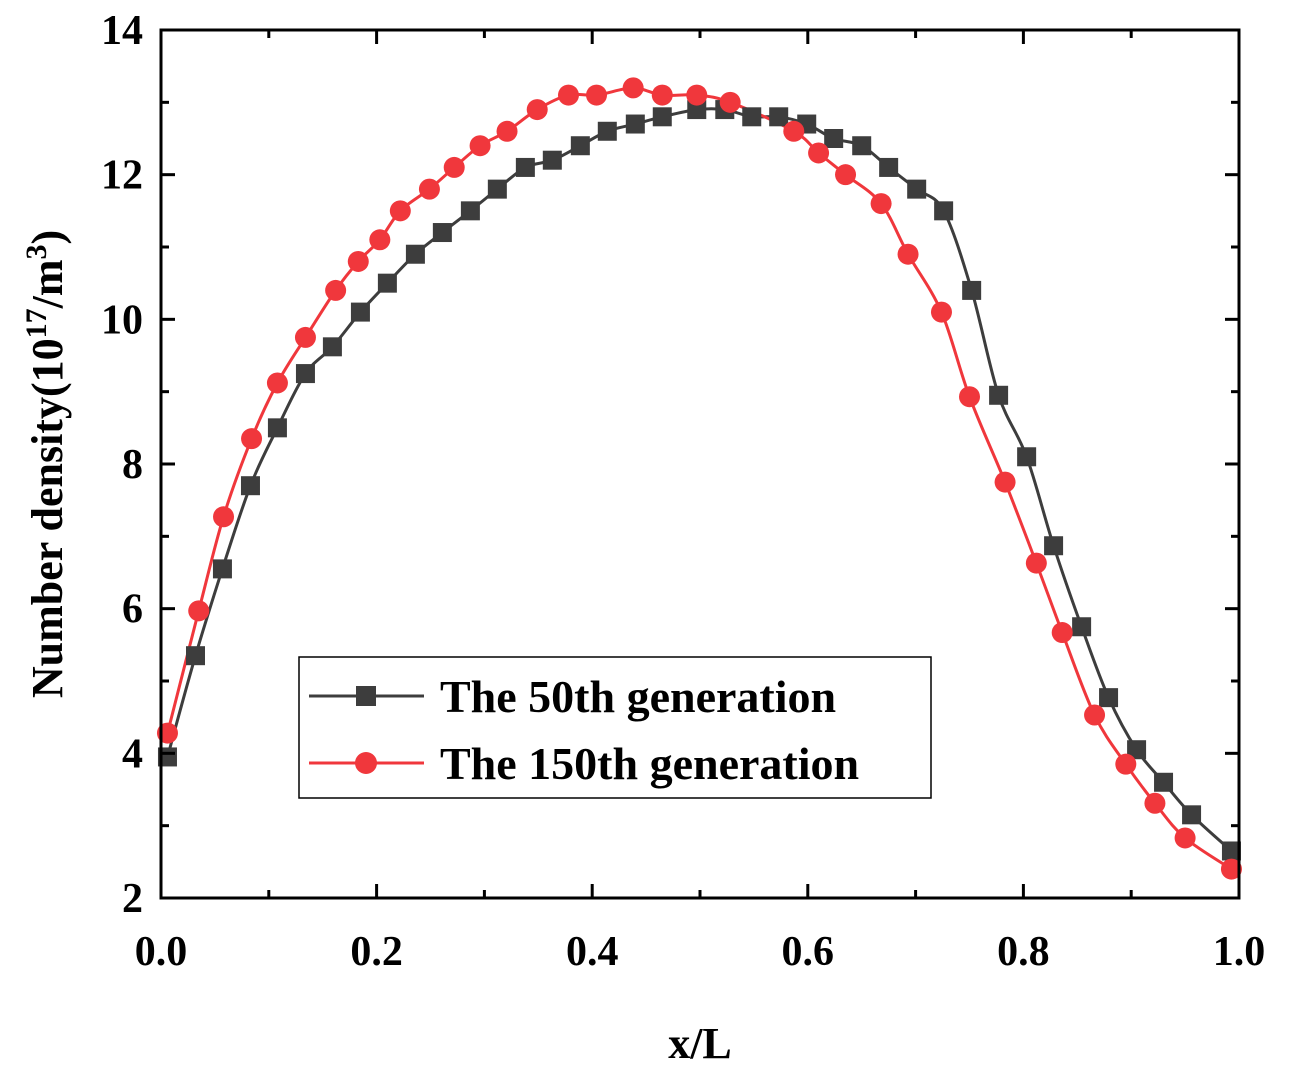  Describe the element at coordinates (132, 899) in the screenshot. I see `y-tick-label: 2` at that location.